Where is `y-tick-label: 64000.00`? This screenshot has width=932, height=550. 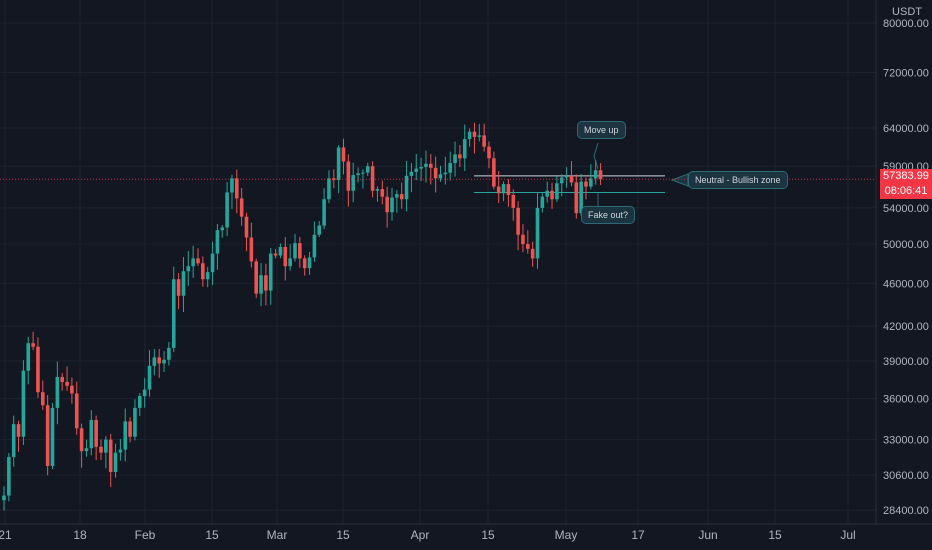 y-tick-label: 64000.00 is located at coordinates (906, 129).